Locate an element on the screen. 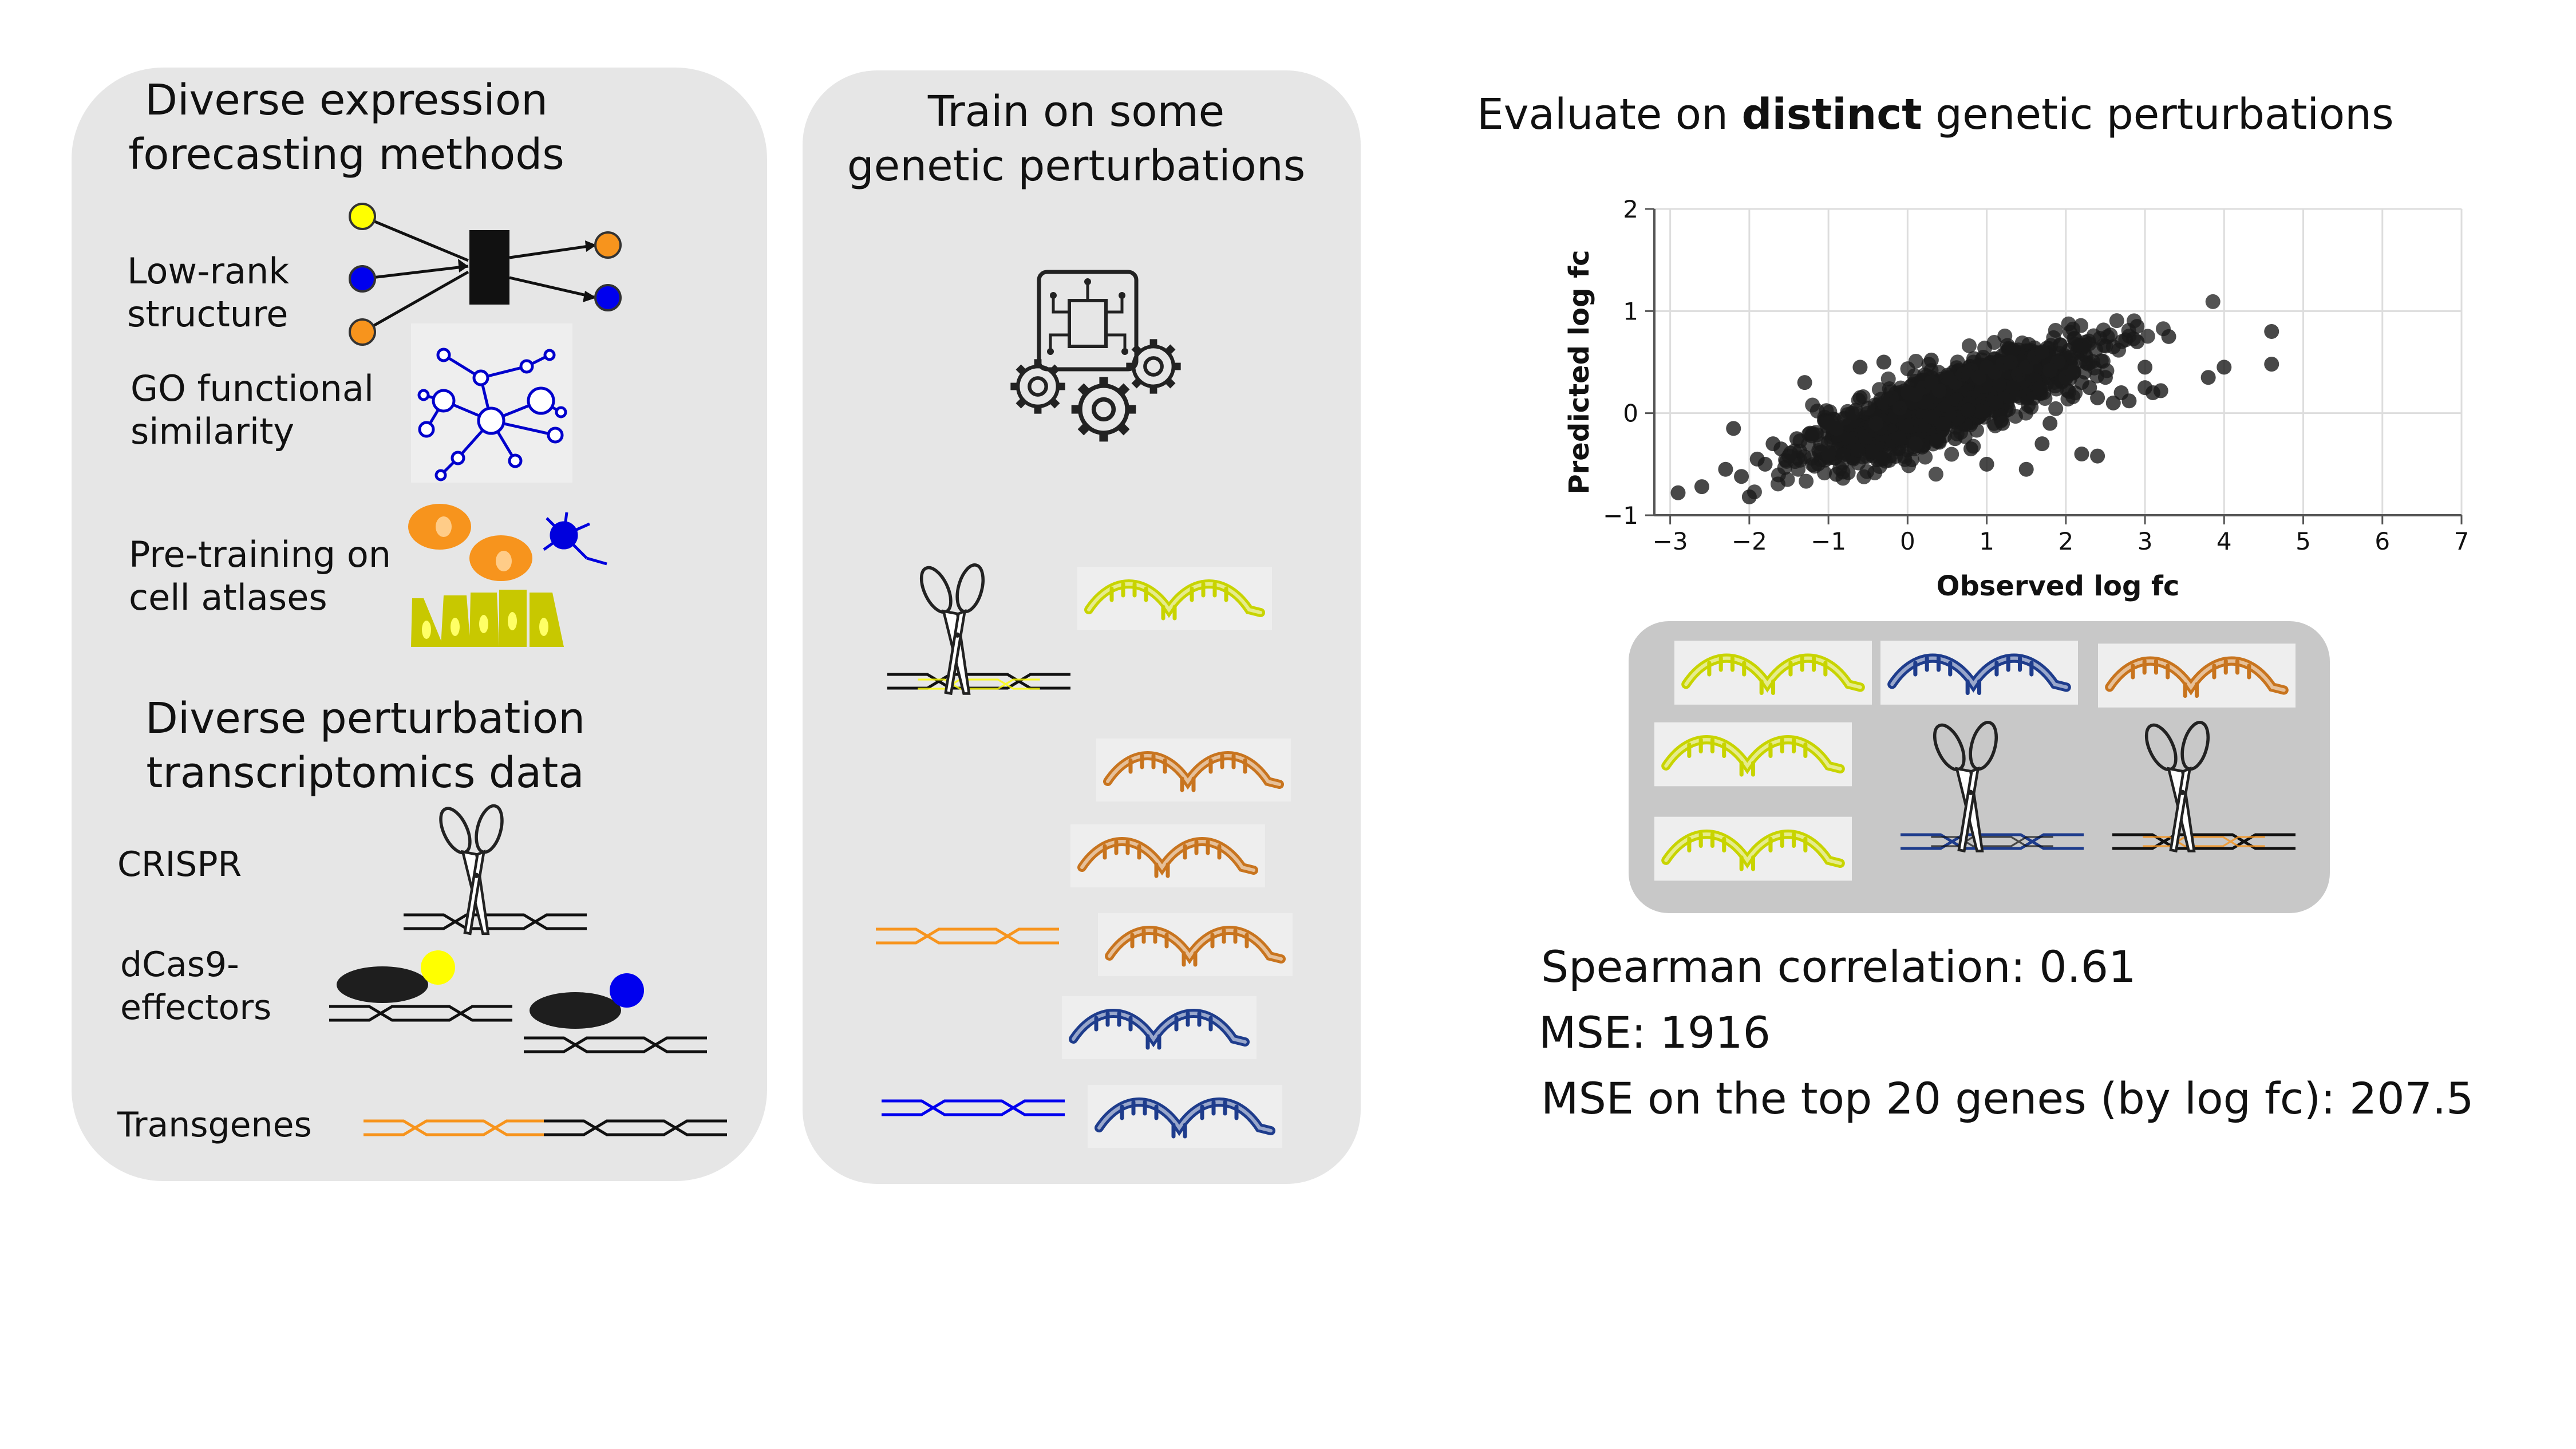 This screenshot has width=2576, height=1449. method-label-atlas-2: cell atlases is located at coordinates (228, 597).